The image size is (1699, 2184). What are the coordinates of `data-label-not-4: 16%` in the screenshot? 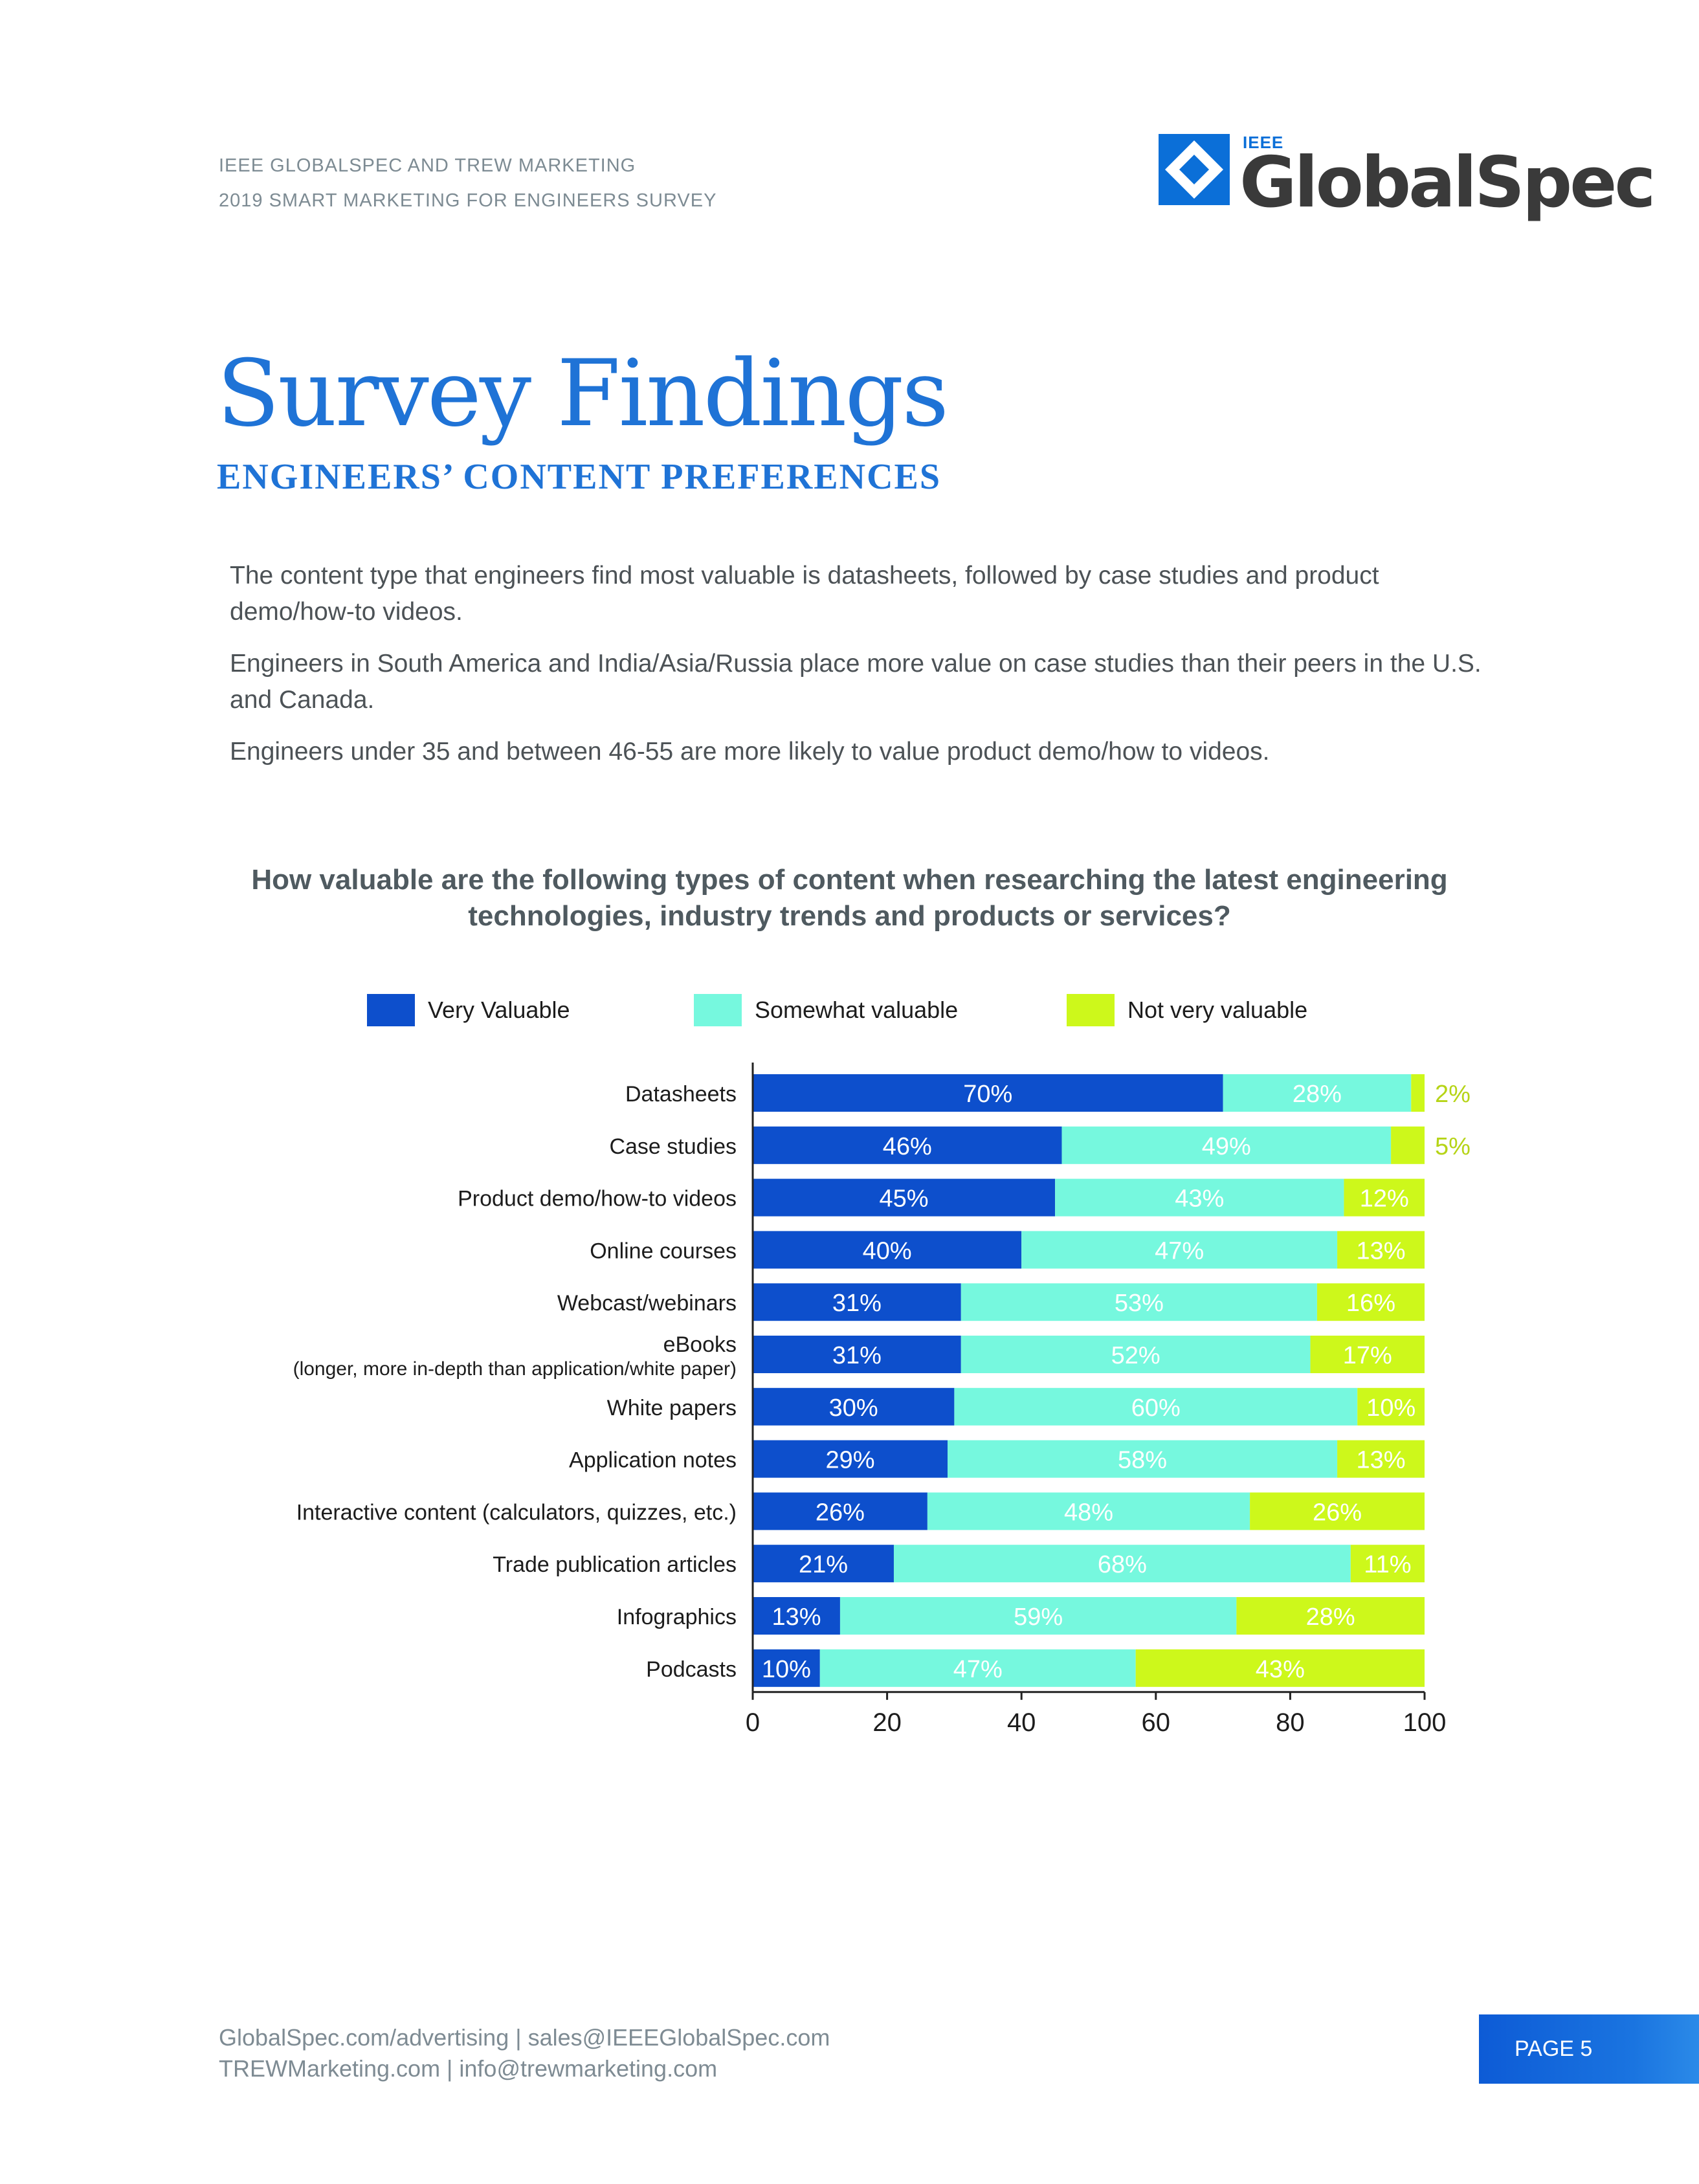 It's located at (1370, 1303).